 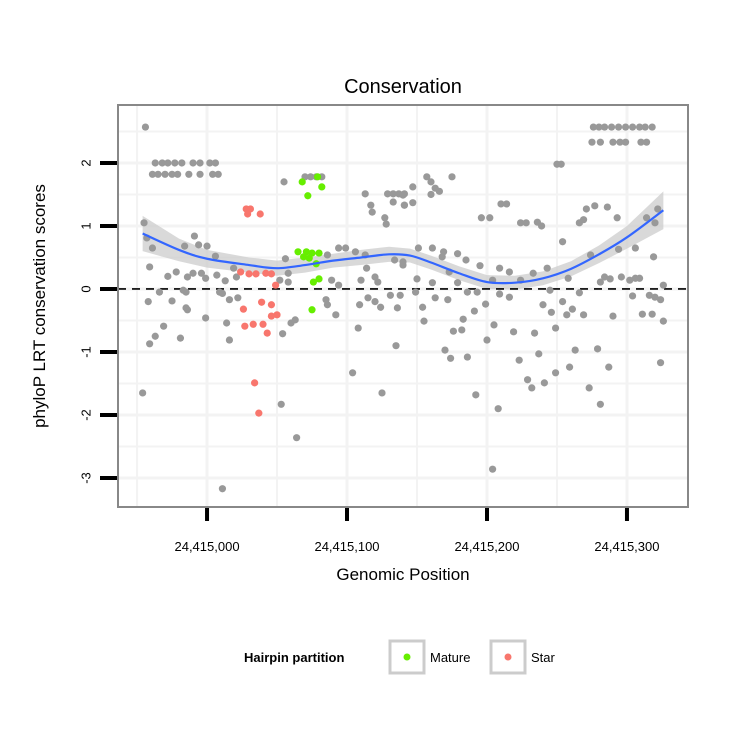 I want to click on x-axis: 24,415,000 24,415,100 24,415,200 24,415,300, so click(x=417, y=531).